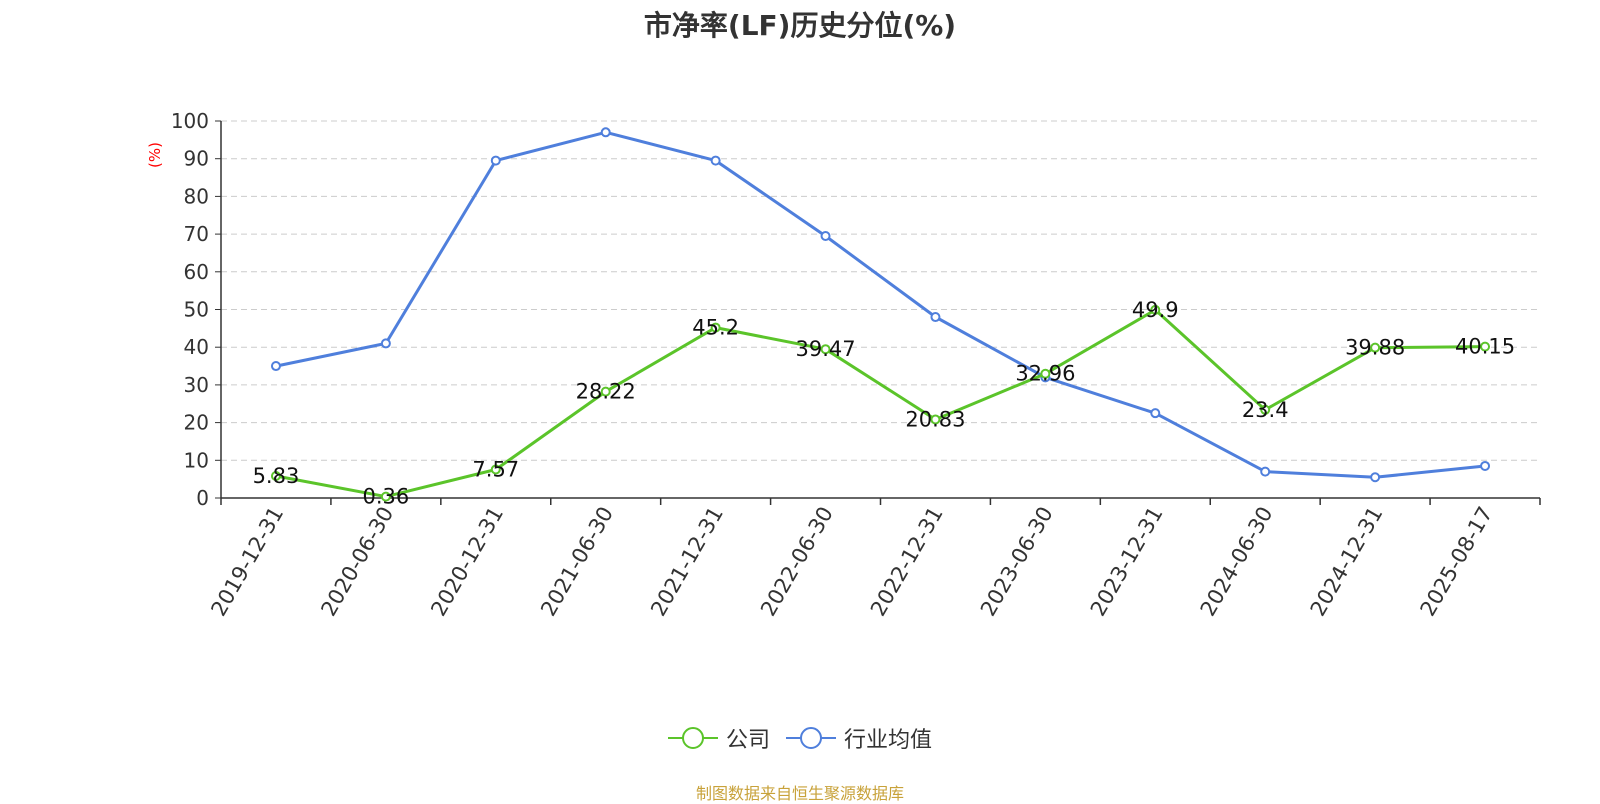  Describe the element at coordinates (196, 159) in the screenshot. I see `y-tick-label: 90` at that location.